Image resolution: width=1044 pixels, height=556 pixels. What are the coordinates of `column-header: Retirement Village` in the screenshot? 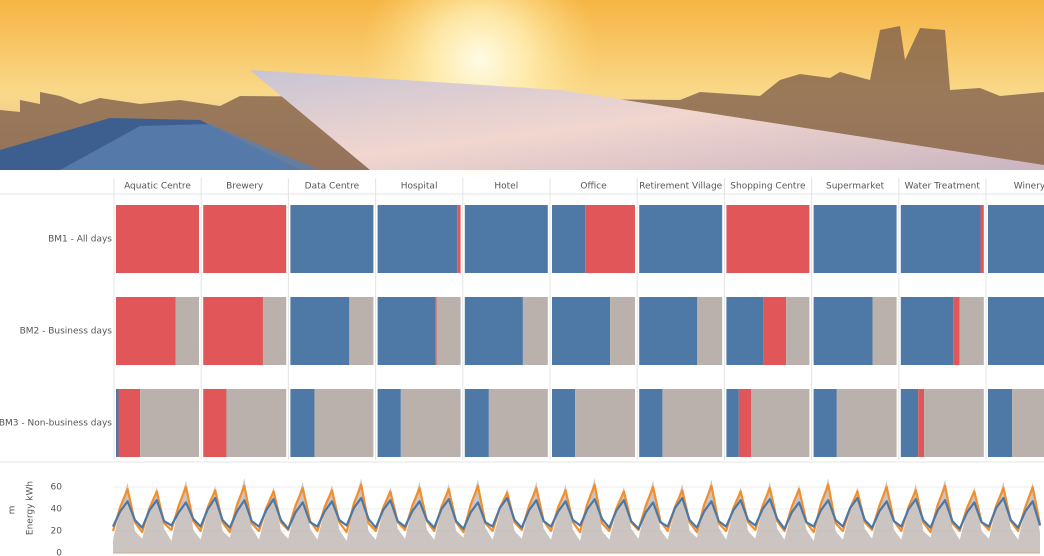 It's located at (681, 187).